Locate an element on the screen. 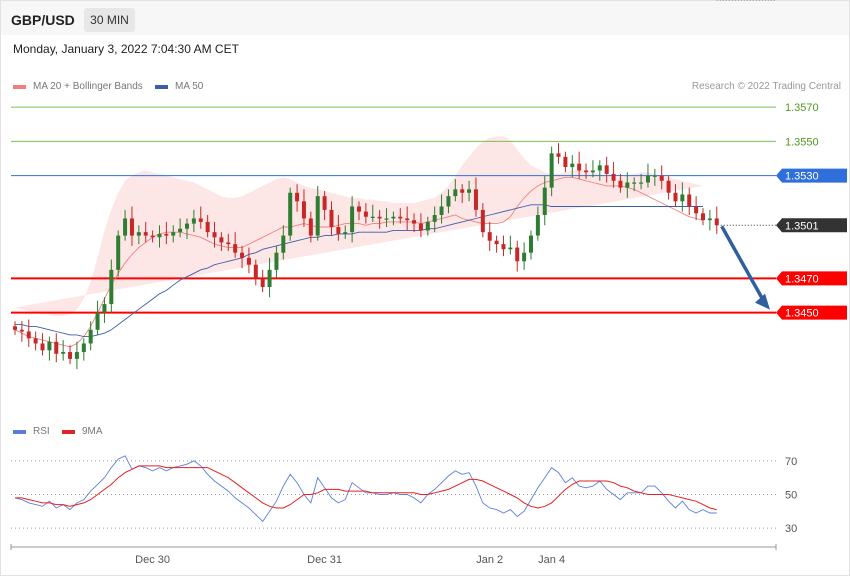 The image size is (850, 576). rsi-swatch is located at coordinates (19, 431).